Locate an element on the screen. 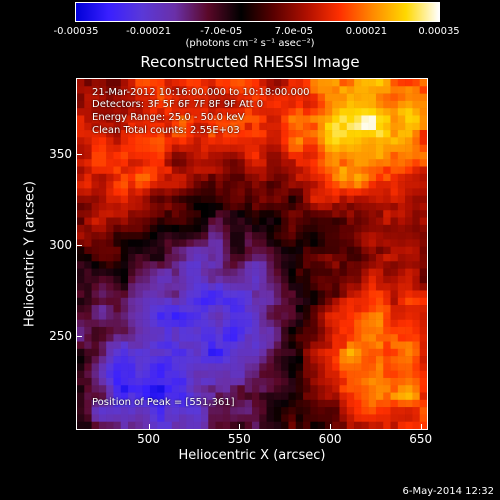 The height and width of the screenshot is (500, 500). annotation-detectors: Detectors: 3F 5F 6F 7F 8F 9F Att 0 is located at coordinates (178, 104).